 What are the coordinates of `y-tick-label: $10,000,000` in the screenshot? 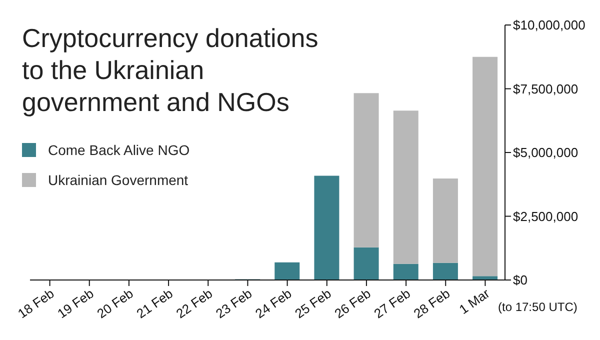 It's located at (549, 25).